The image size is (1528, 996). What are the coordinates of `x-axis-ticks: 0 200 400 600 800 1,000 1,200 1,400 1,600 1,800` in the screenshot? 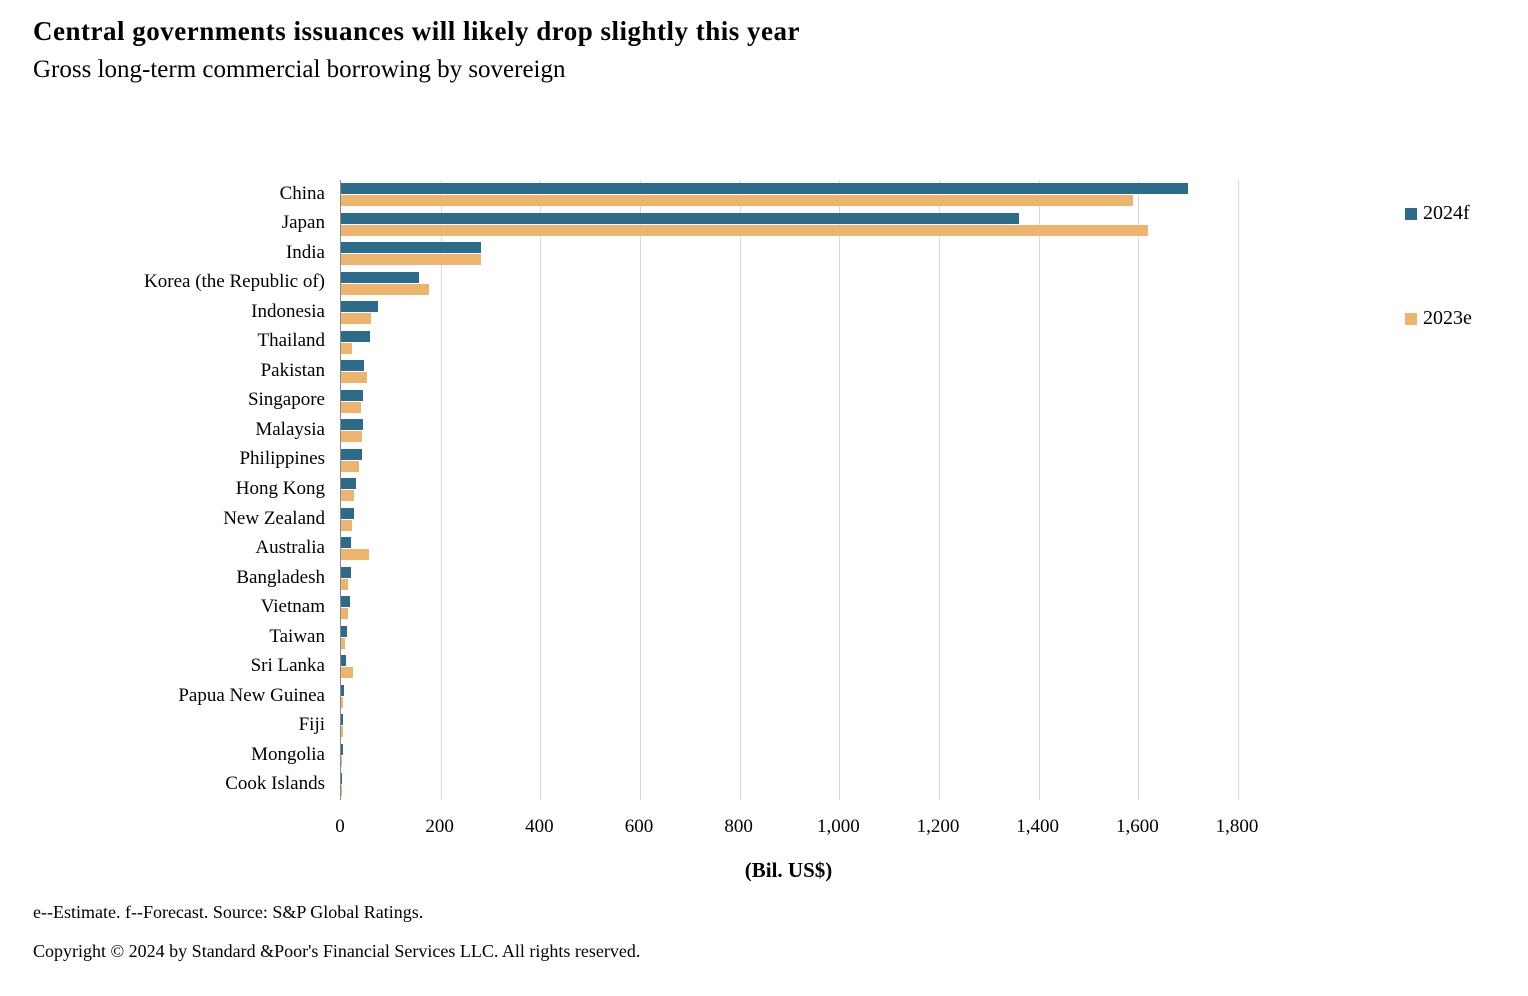 It's located at (796, 825).